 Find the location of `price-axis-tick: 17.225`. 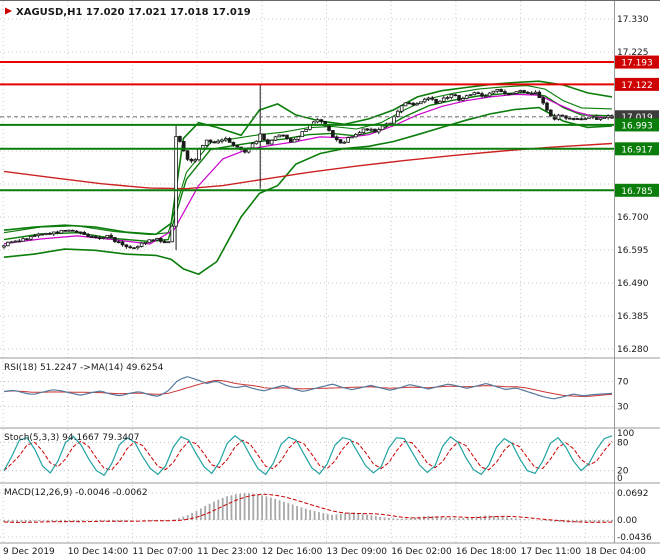

price-axis-tick: 17.225 is located at coordinates (633, 53).